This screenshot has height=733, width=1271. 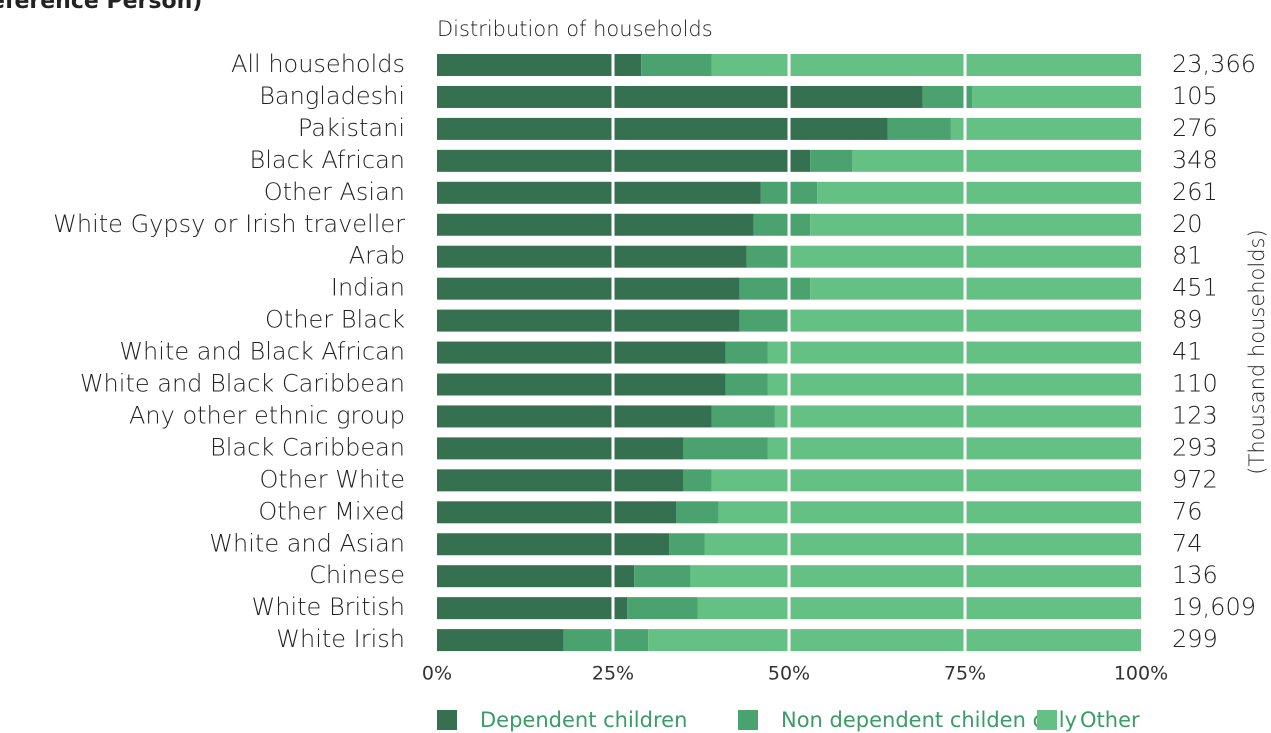 I want to click on category-label: Pakistani, so click(x=351, y=128).